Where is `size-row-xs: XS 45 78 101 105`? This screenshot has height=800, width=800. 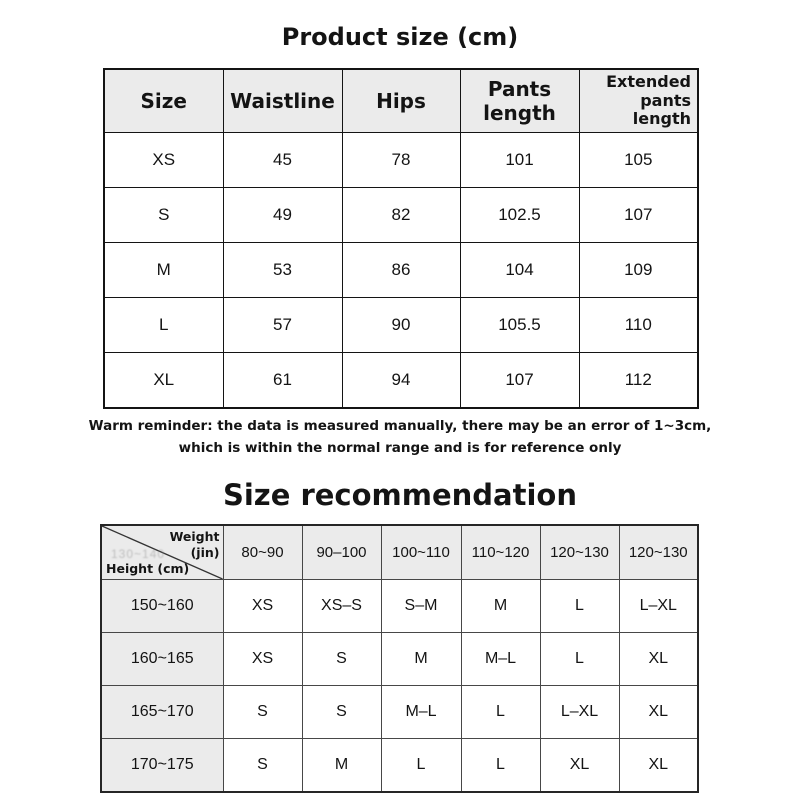 size-row-xs: XS 45 78 101 105 is located at coordinates (401, 160).